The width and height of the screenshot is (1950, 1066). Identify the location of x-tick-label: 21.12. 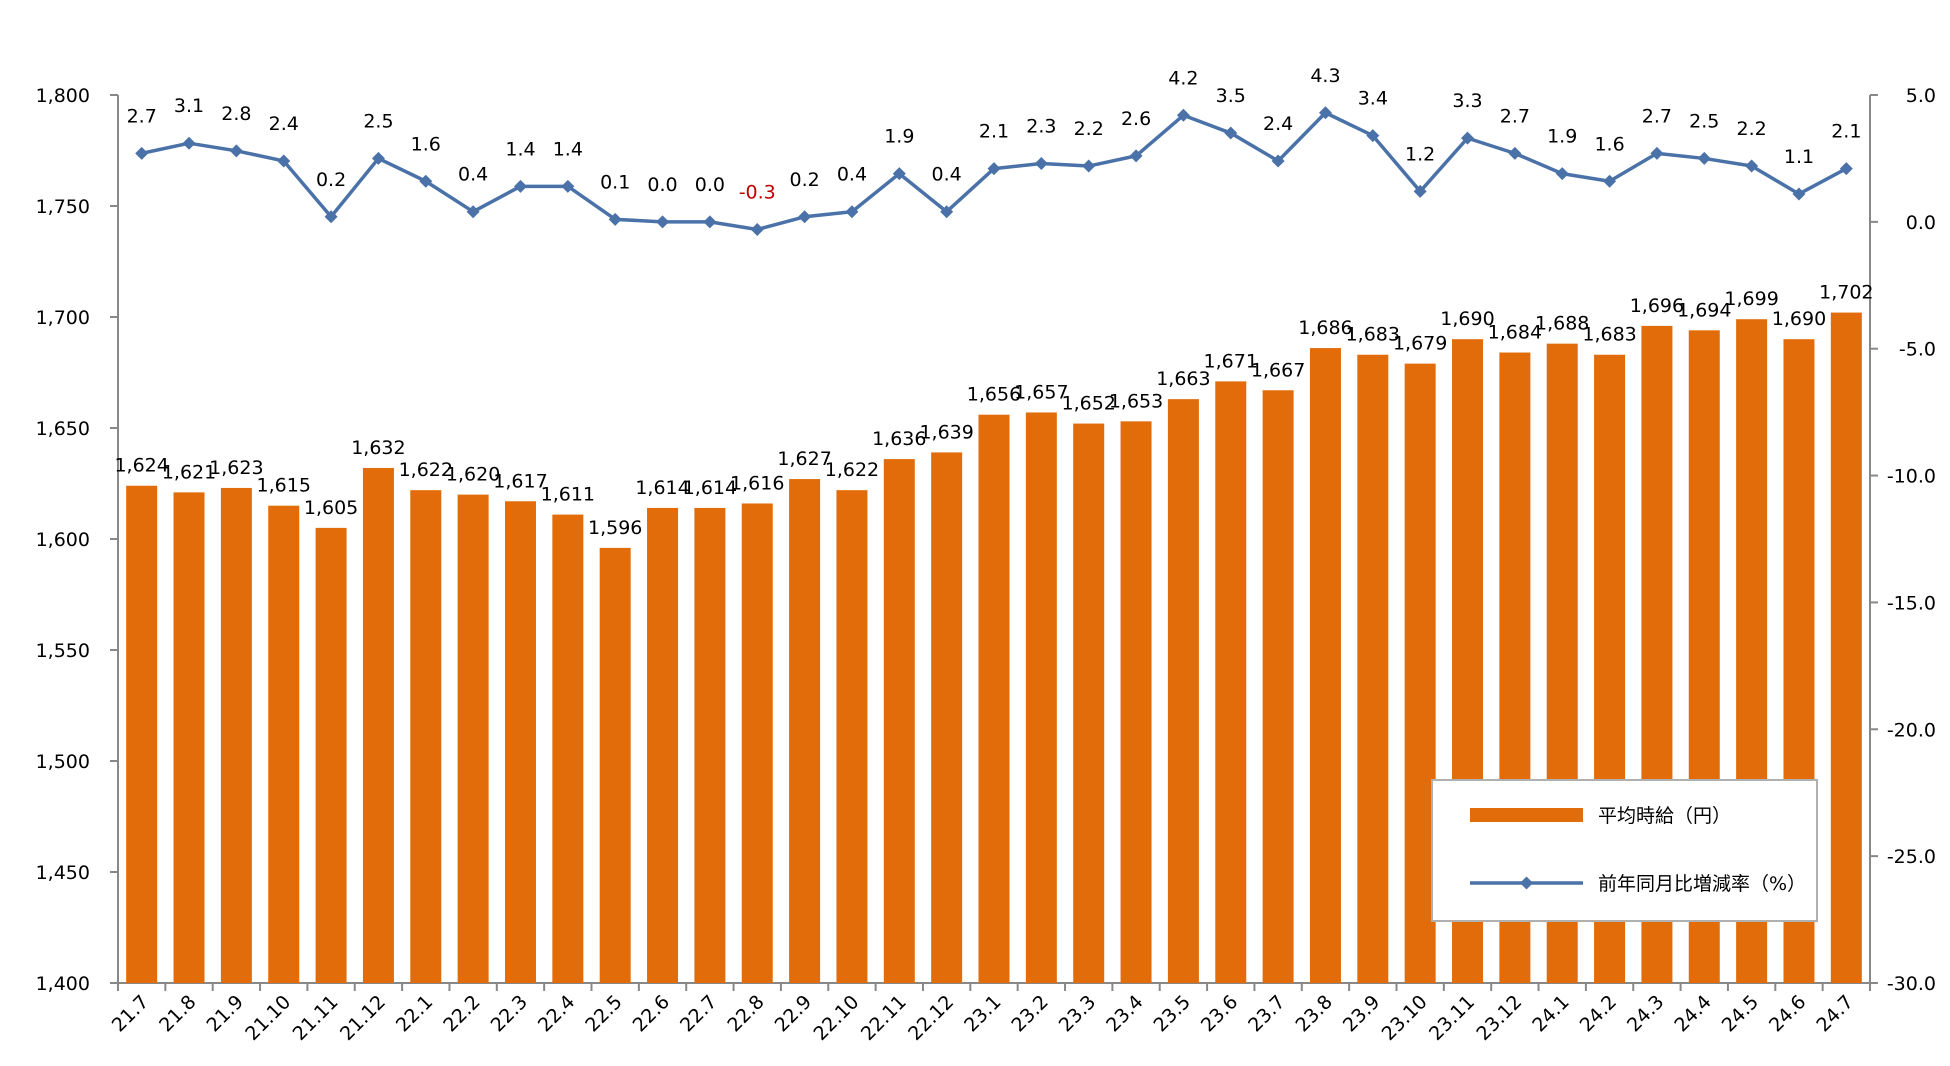
(363, 1018).